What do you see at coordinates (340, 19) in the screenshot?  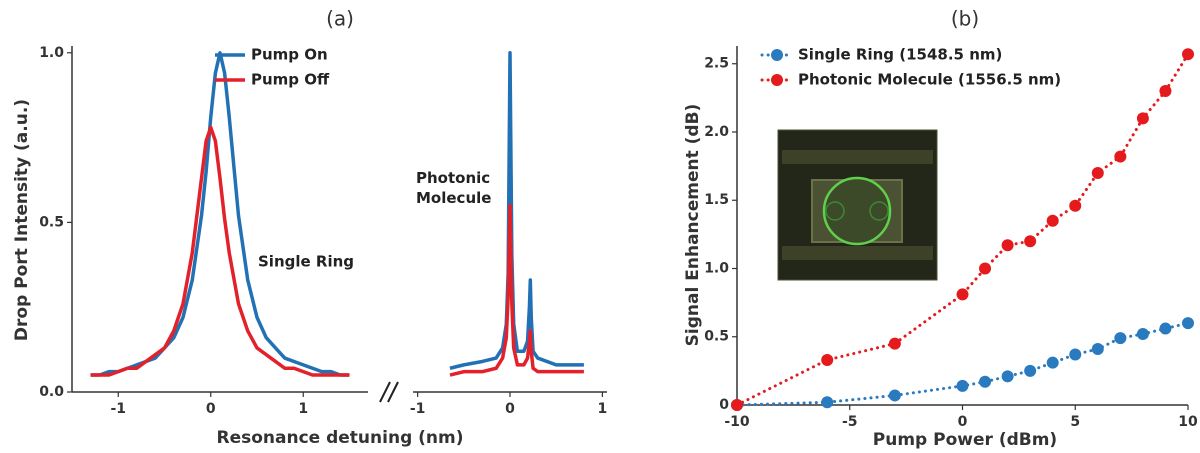 I see `chart-title: (a)` at bounding box center [340, 19].